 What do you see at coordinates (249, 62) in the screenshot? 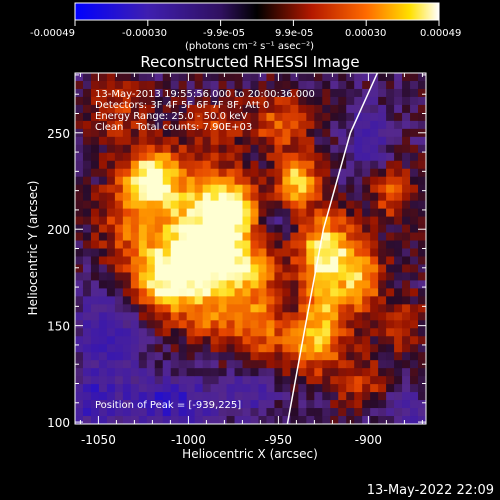
I see `chart-title: Reconstructed RHESSI Image` at bounding box center [249, 62].